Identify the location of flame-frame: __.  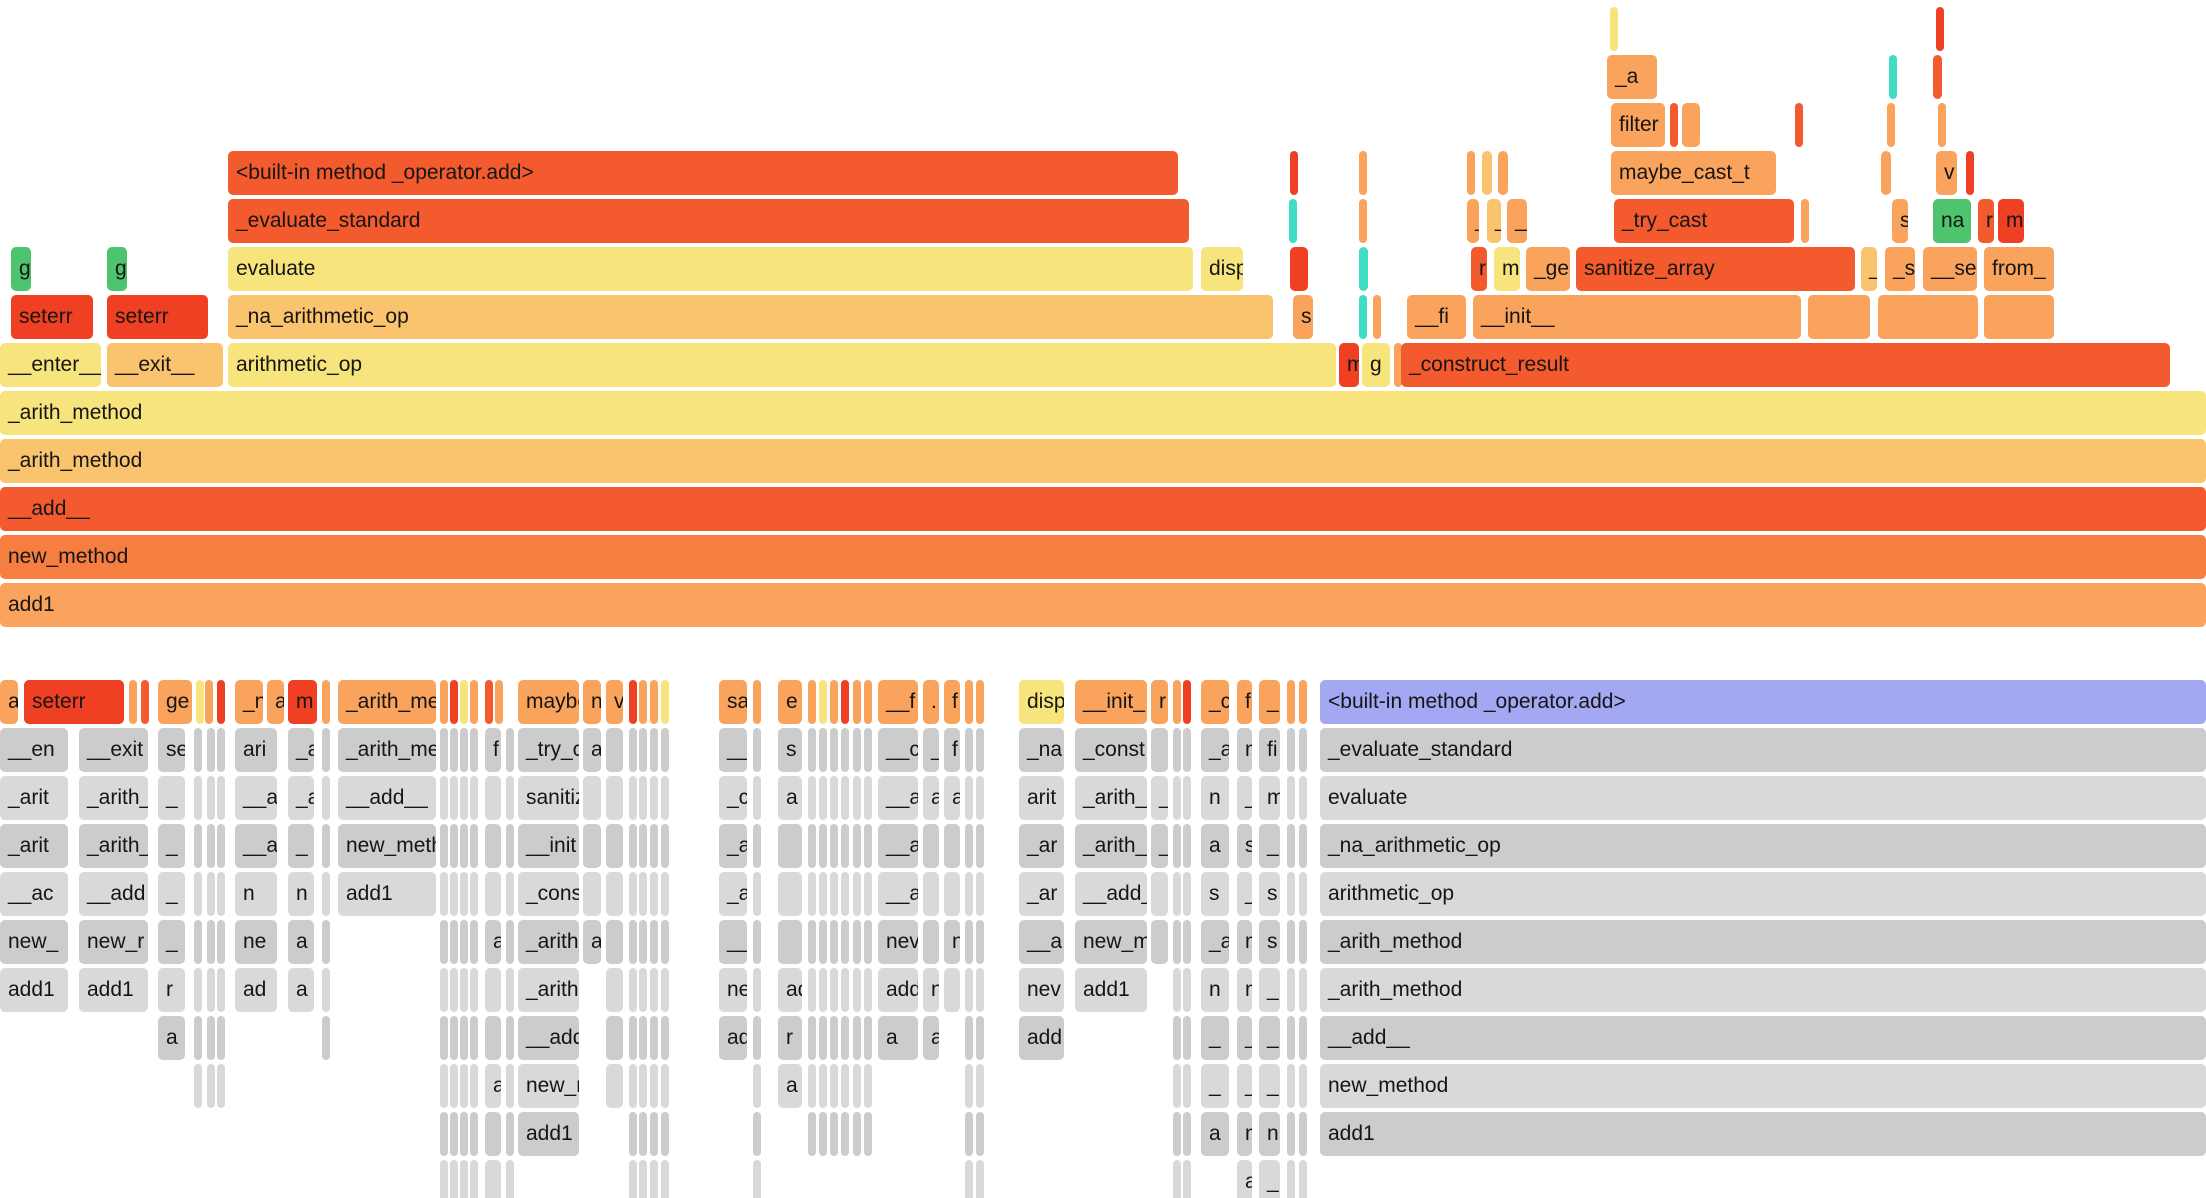
(733, 942).